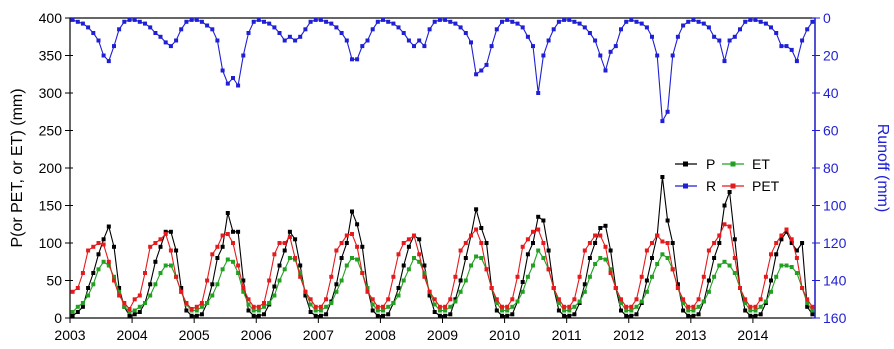  I want to click on right-tick-label: 80, so click(831, 168).